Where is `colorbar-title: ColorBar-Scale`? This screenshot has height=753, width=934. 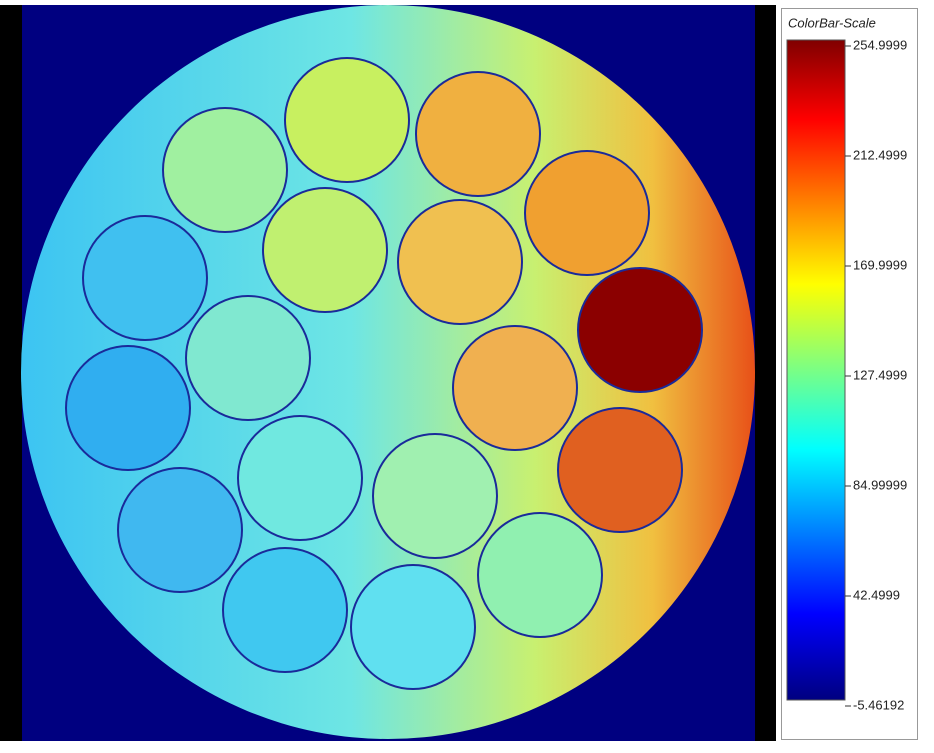
colorbar-title: ColorBar-Scale is located at coordinates (832, 22).